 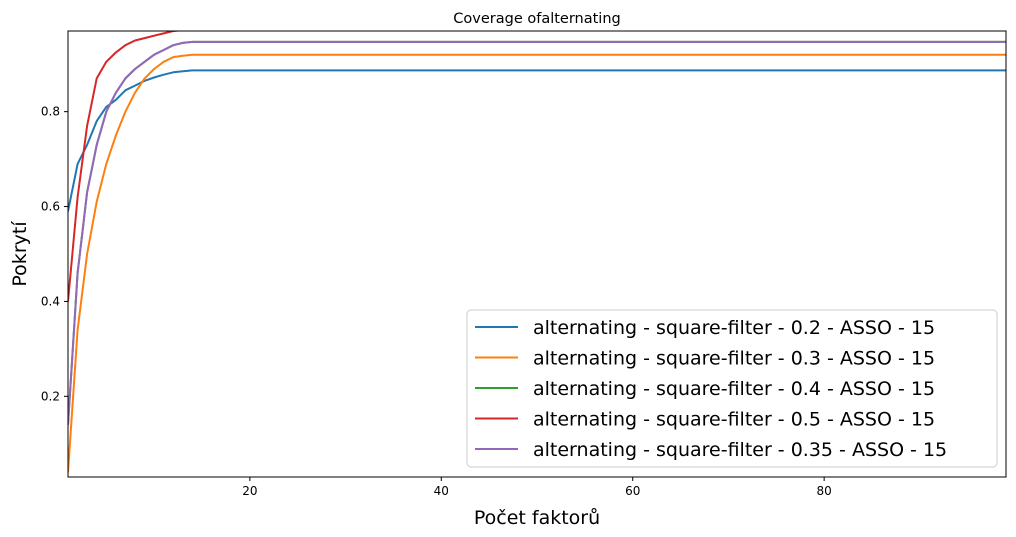 What do you see at coordinates (824, 491) in the screenshot?
I see `x-tick-label: 80` at bounding box center [824, 491].